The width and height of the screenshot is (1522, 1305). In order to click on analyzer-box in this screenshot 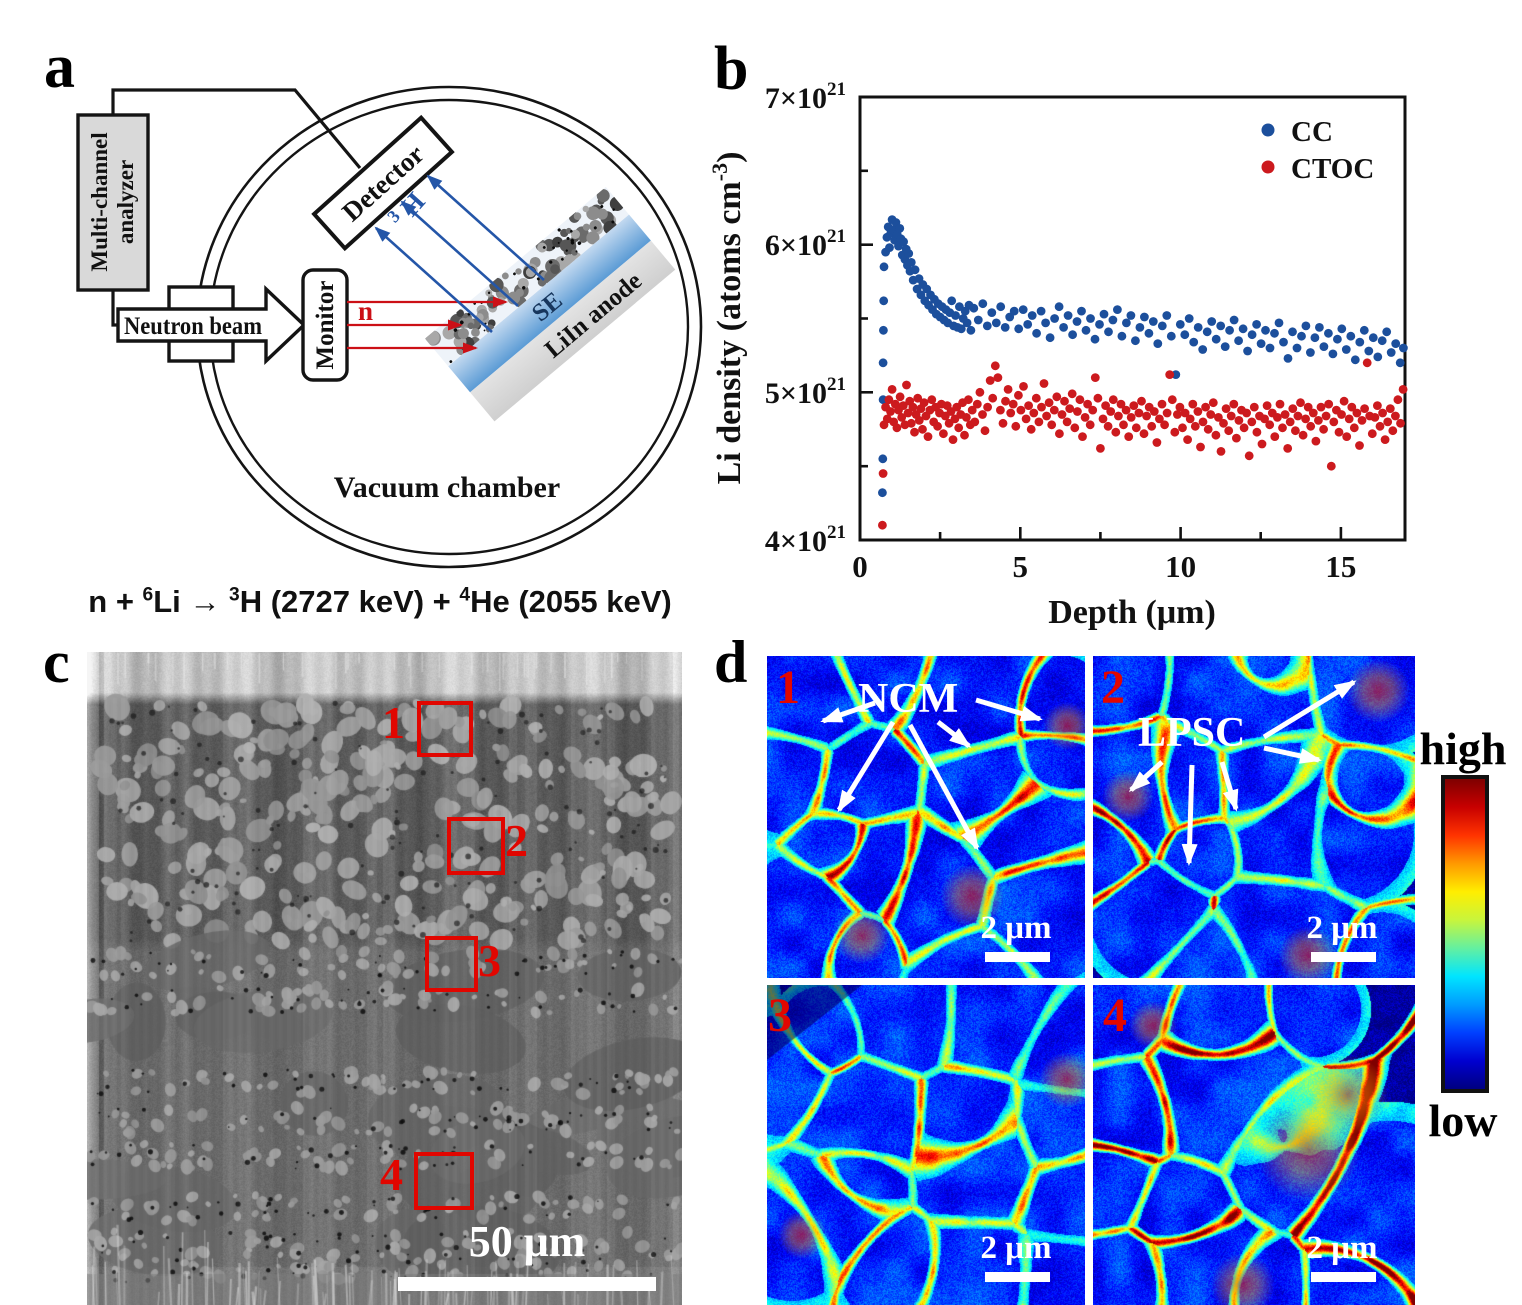, I will do `click(113, 202)`.